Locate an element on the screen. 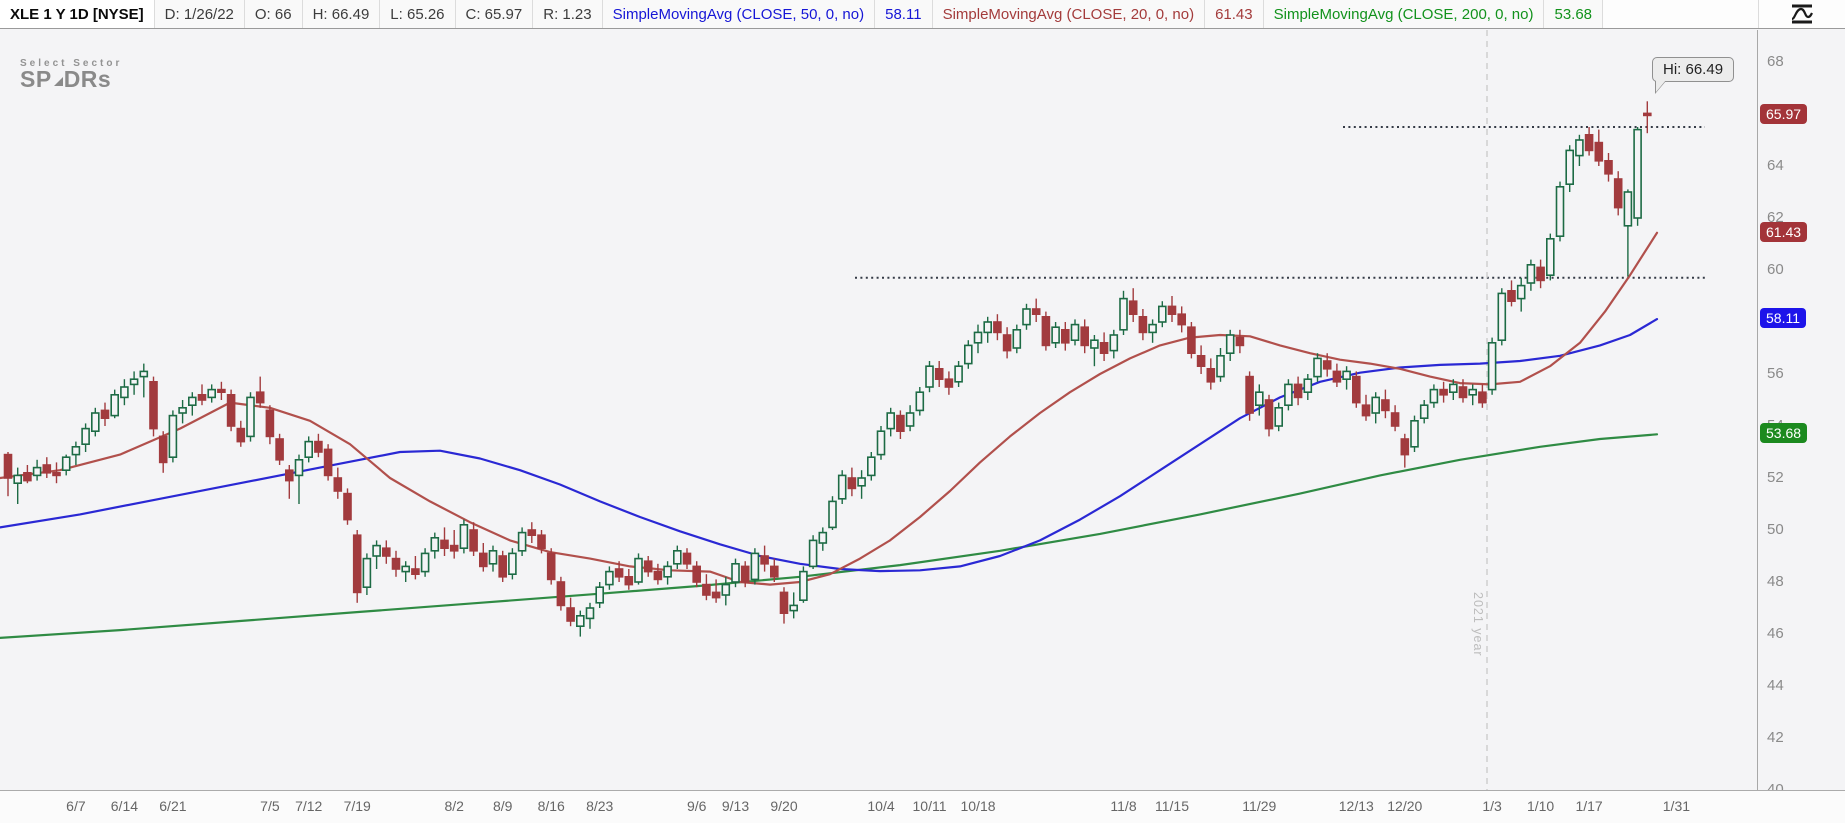 The image size is (1845, 823). price-tick: 56 is located at coordinates (1775, 373).